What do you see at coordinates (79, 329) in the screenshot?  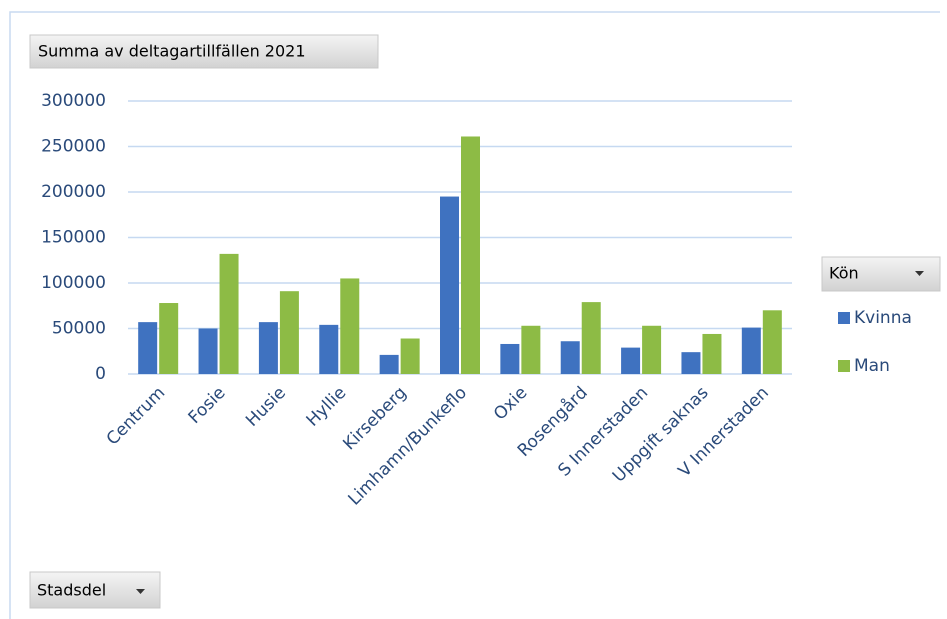 I see `y-tick-label: 50000` at bounding box center [79, 329].